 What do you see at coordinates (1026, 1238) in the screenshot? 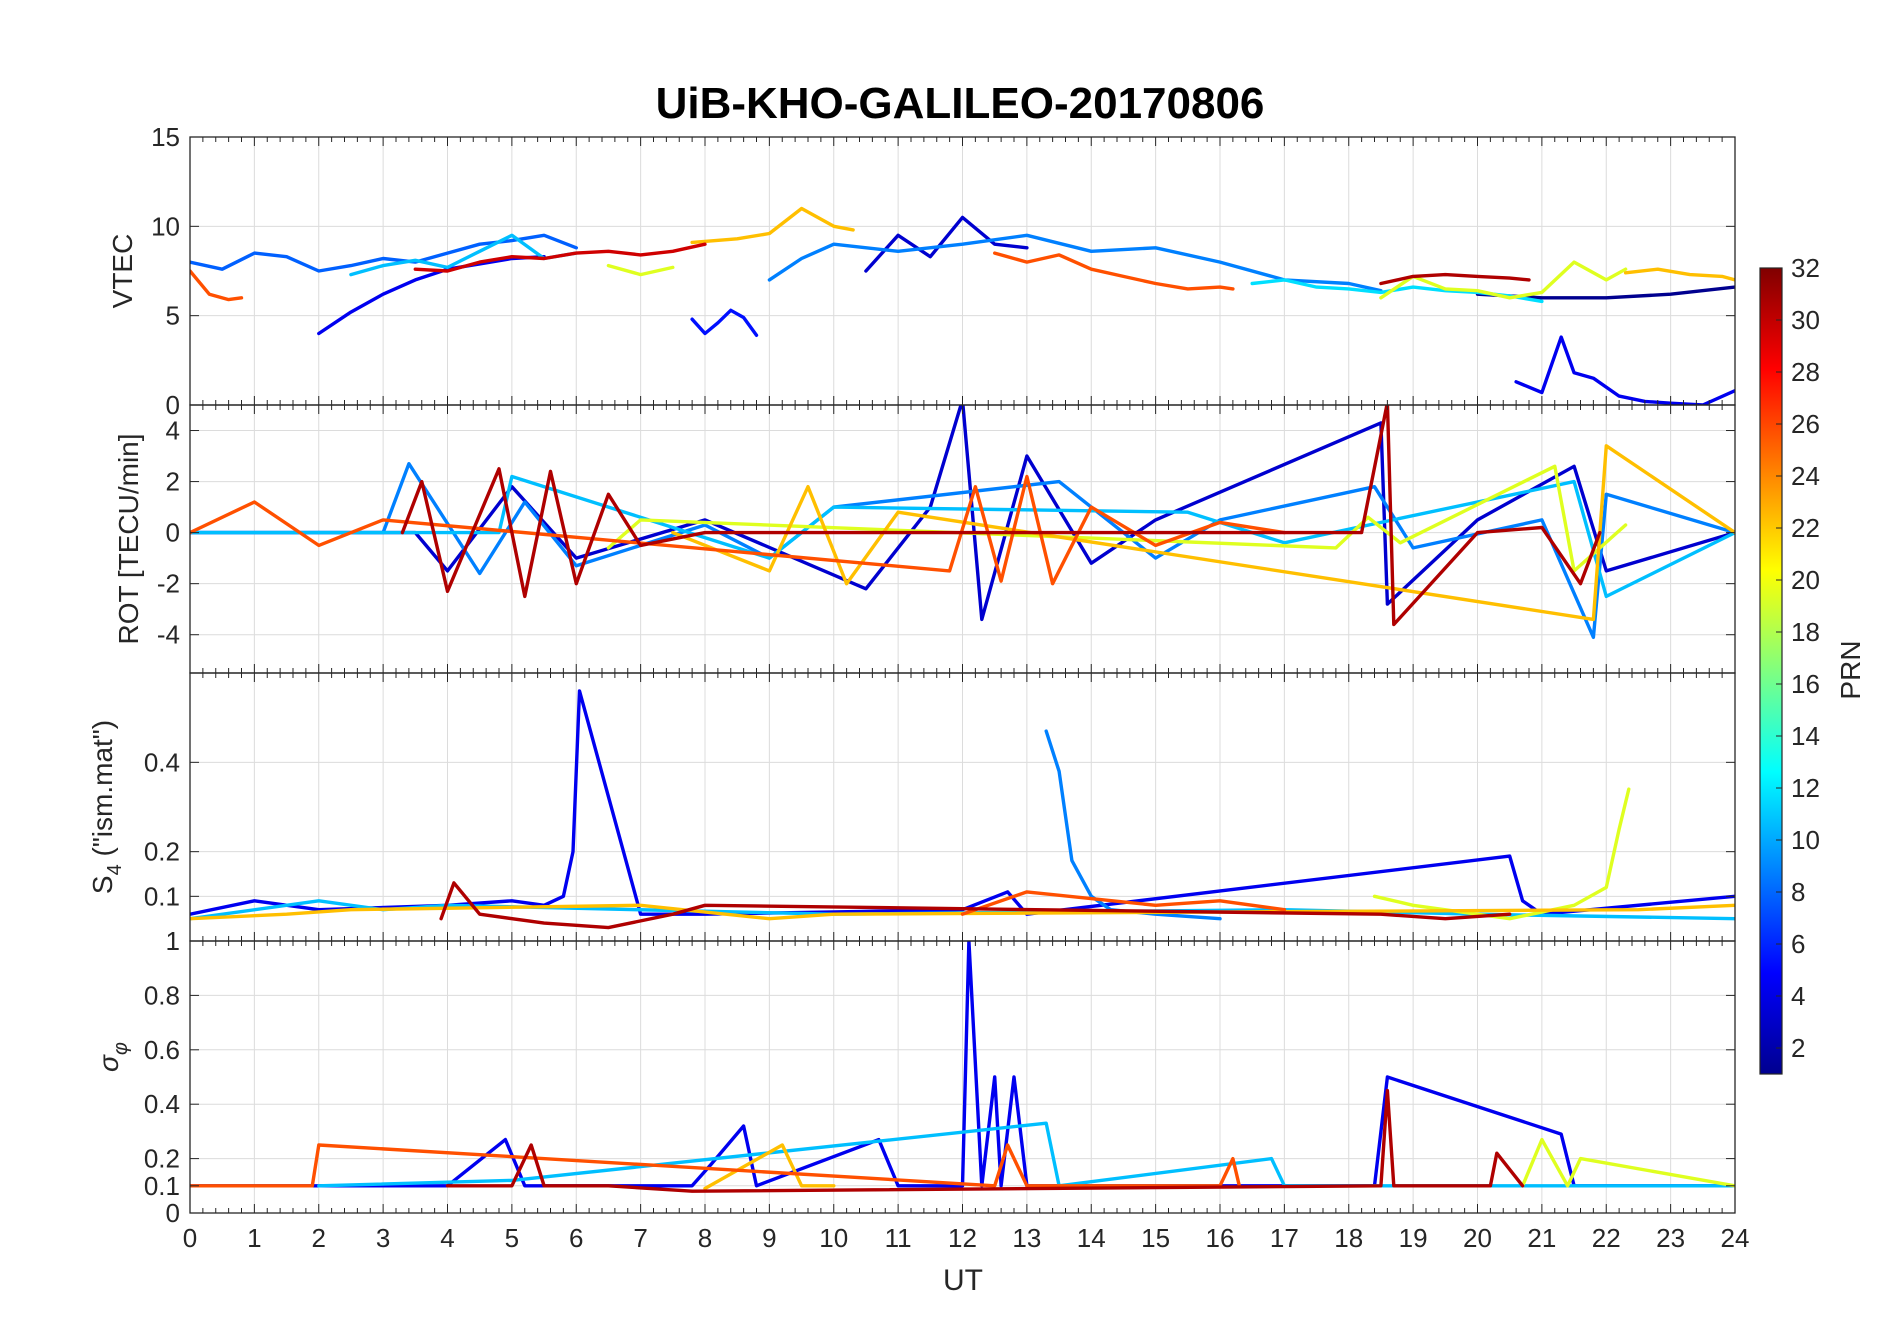
I see `x-tick-label: 13` at bounding box center [1026, 1238].